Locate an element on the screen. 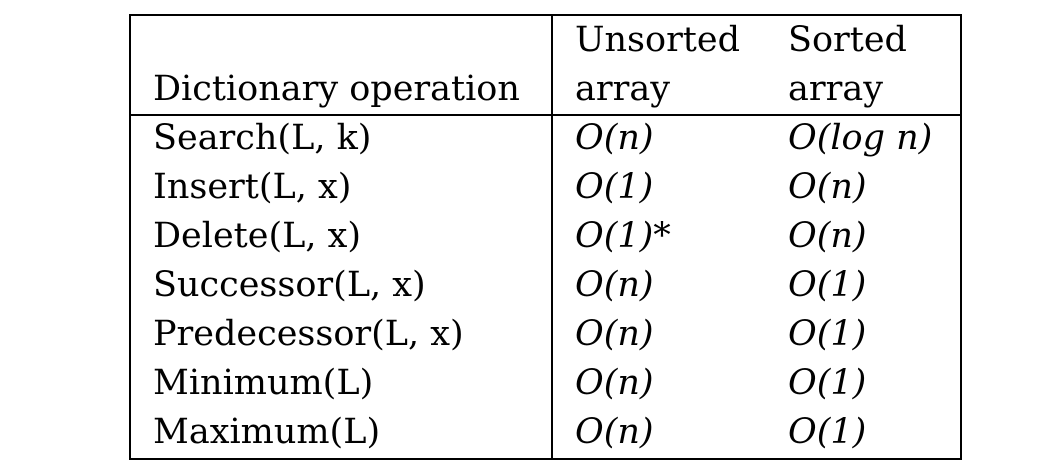 This screenshot has width=1044, height=472. table-row: Minimum(L) O(n) O(1) is located at coordinates (545, 387).